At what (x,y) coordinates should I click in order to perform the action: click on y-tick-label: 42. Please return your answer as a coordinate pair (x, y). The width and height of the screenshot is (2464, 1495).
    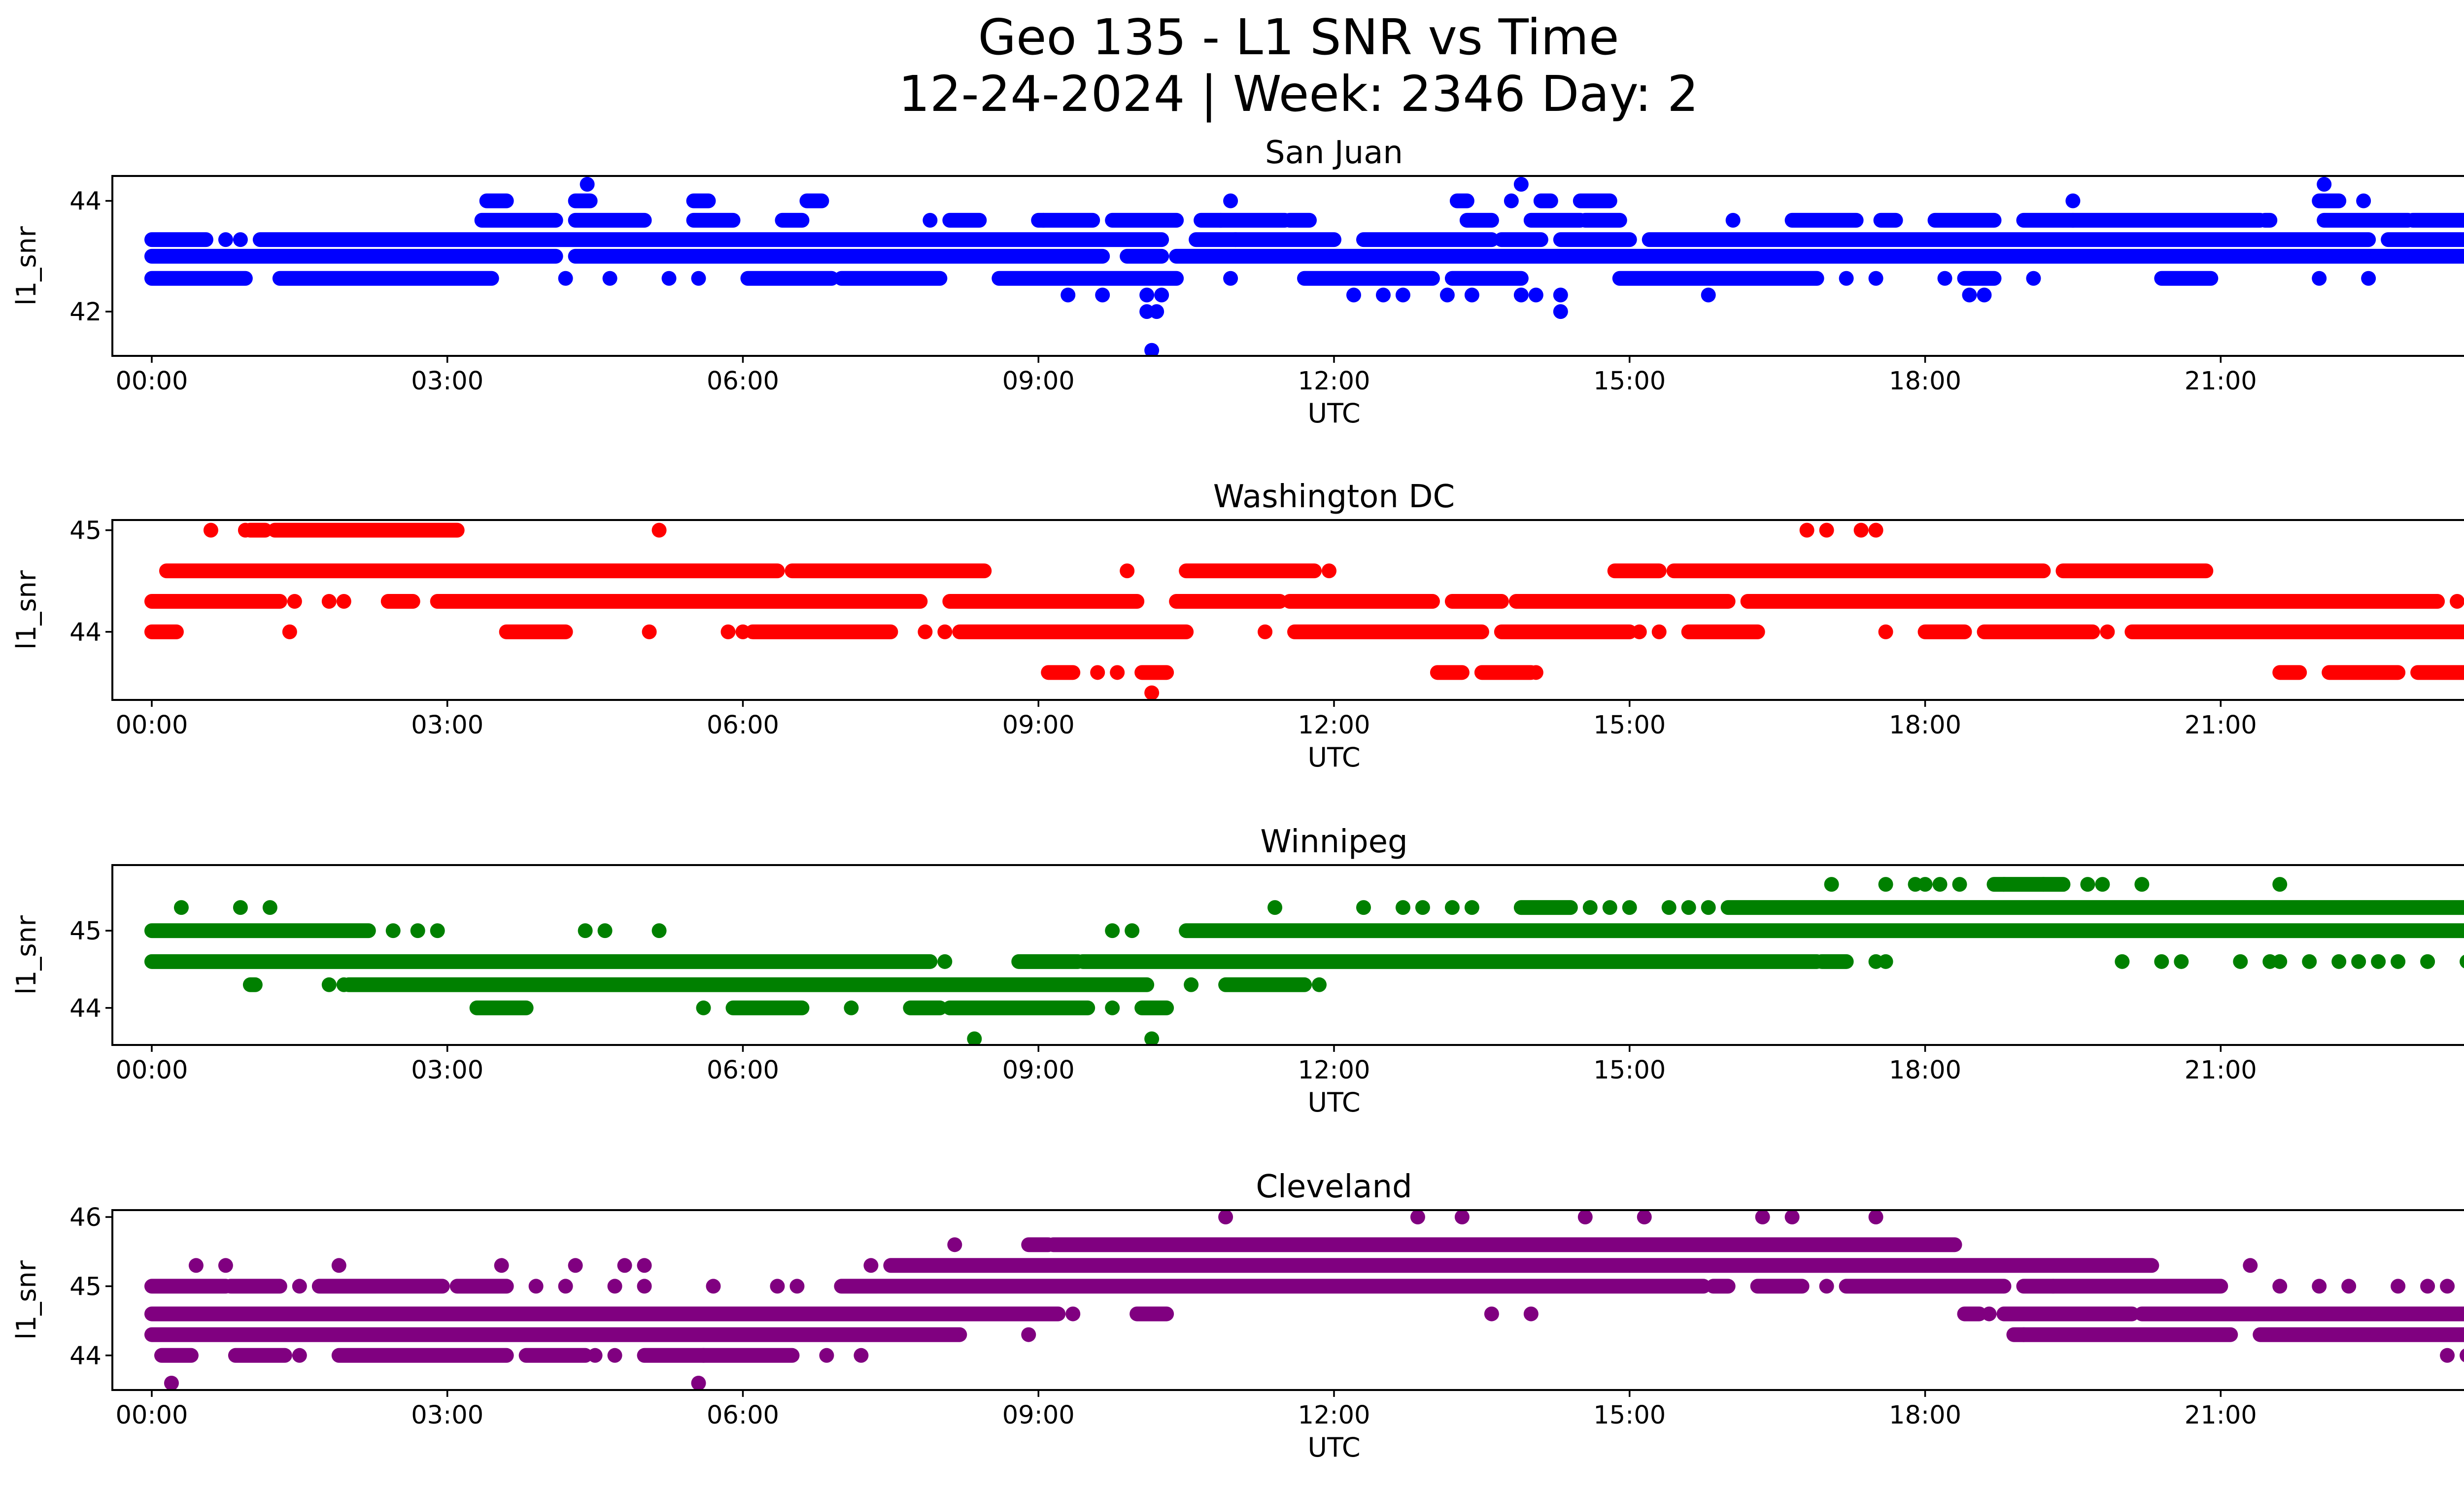
    Looking at the image, I should click on (85, 312).